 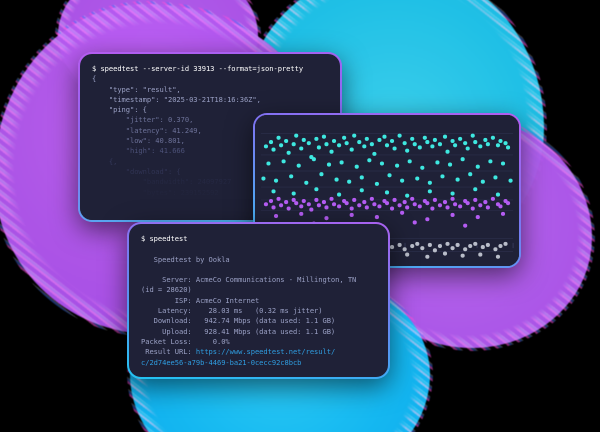 What do you see at coordinates (166, 290) in the screenshot?
I see `terminal-line: (id = 28620)` at bounding box center [166, 290].